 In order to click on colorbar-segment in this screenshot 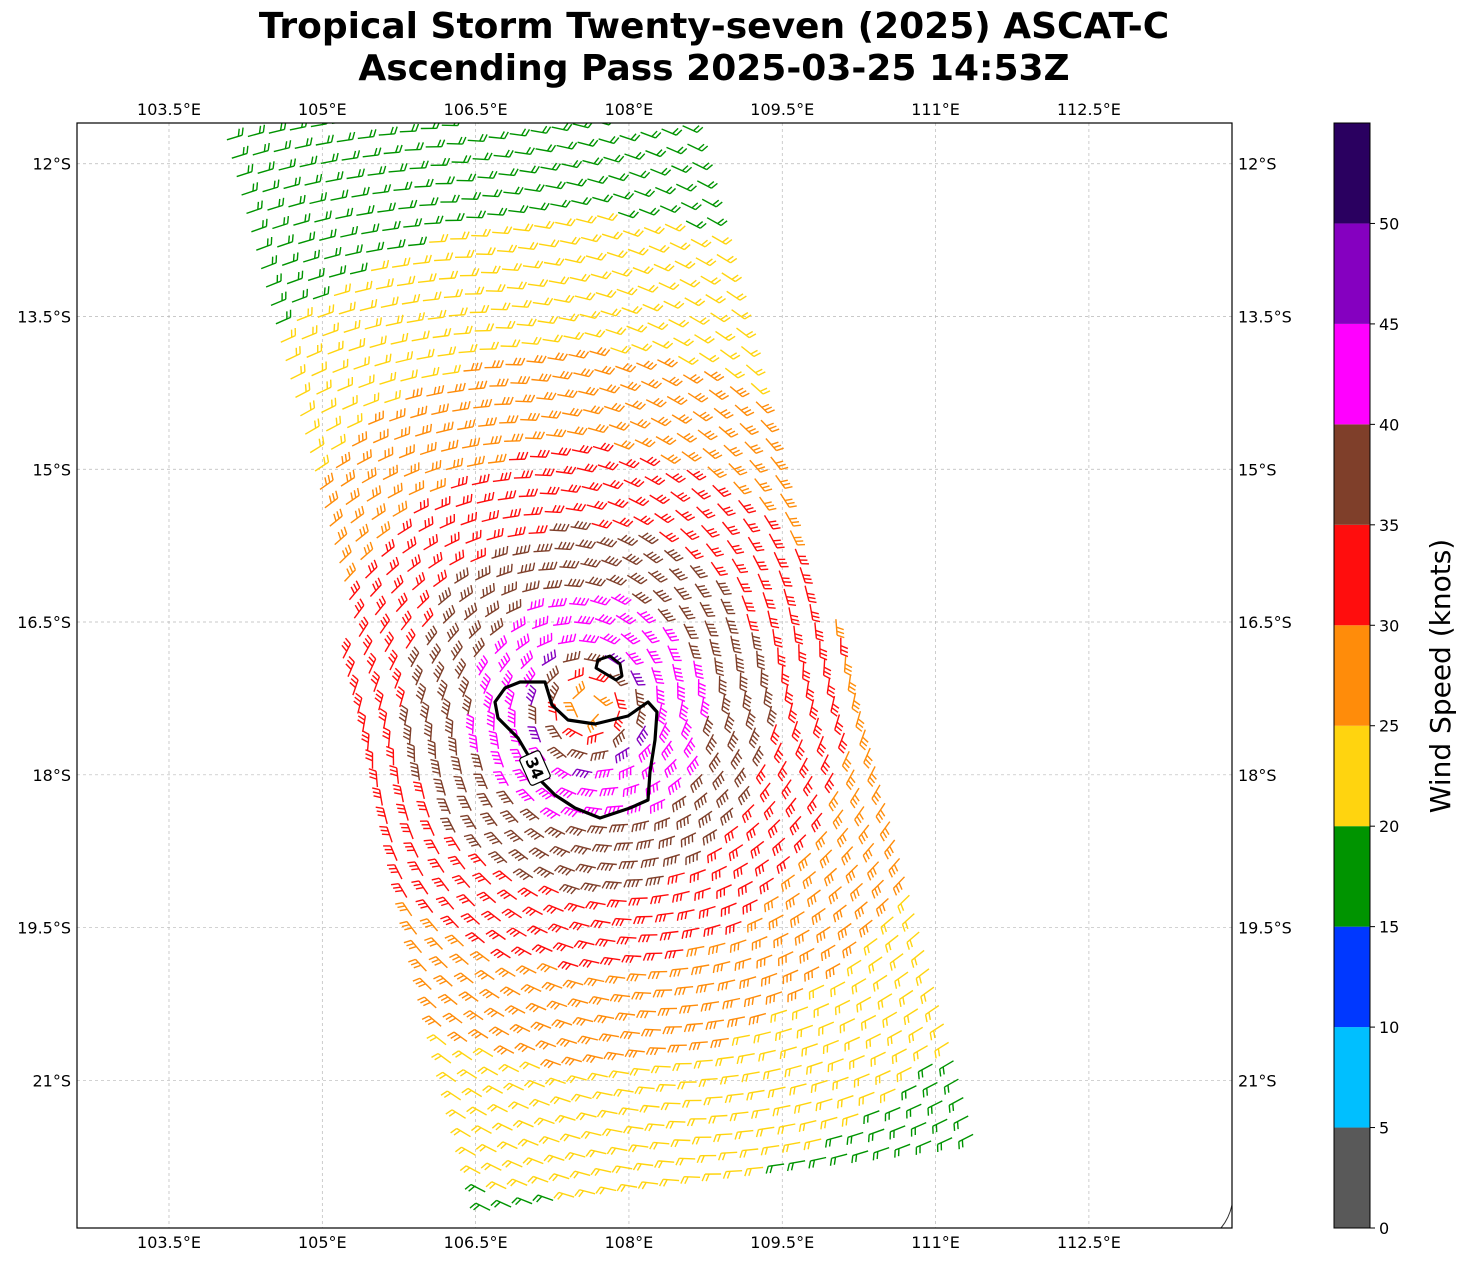, I will do `click(1352, 374)`.